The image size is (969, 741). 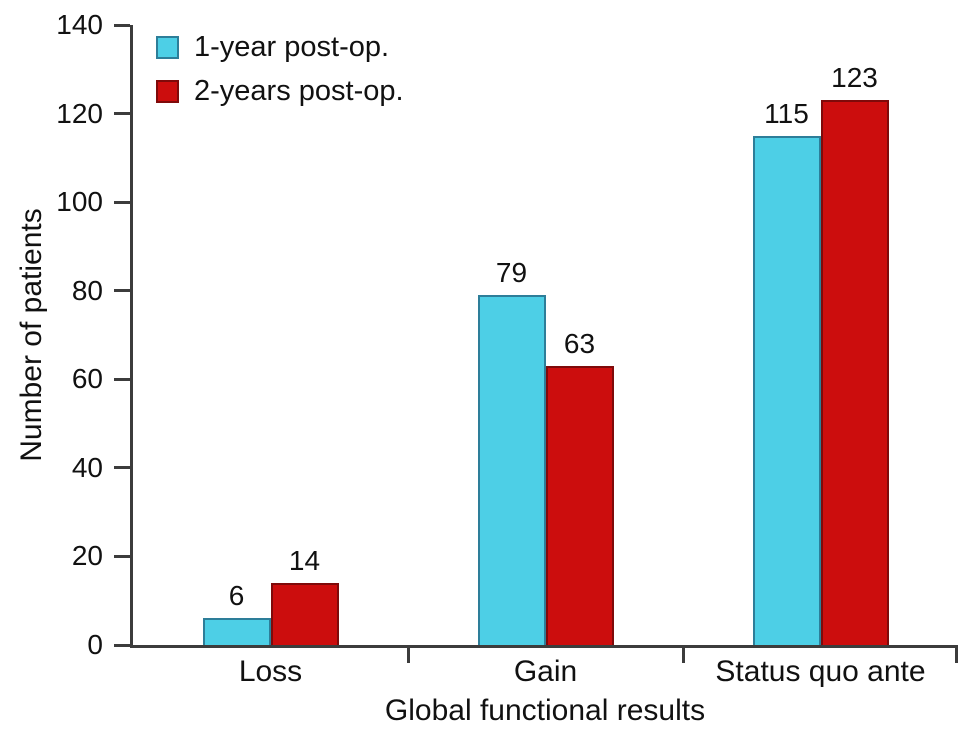 I want to click on y-tick-label: 80, so click(x=87, y=290).